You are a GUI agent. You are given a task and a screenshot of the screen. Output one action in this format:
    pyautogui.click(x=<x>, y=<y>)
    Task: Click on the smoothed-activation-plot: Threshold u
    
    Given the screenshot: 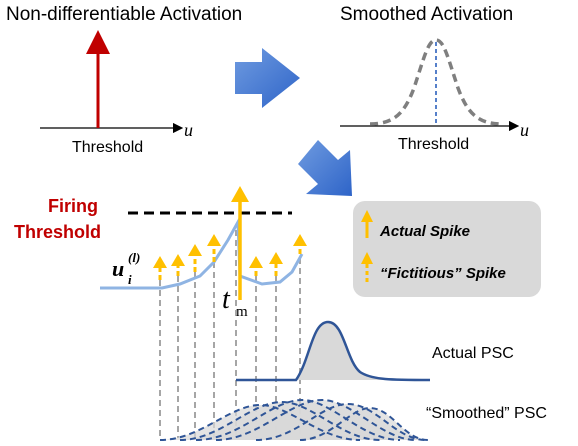 What is the action you would take?
    pyautogui.click(x=434, y=95)
    